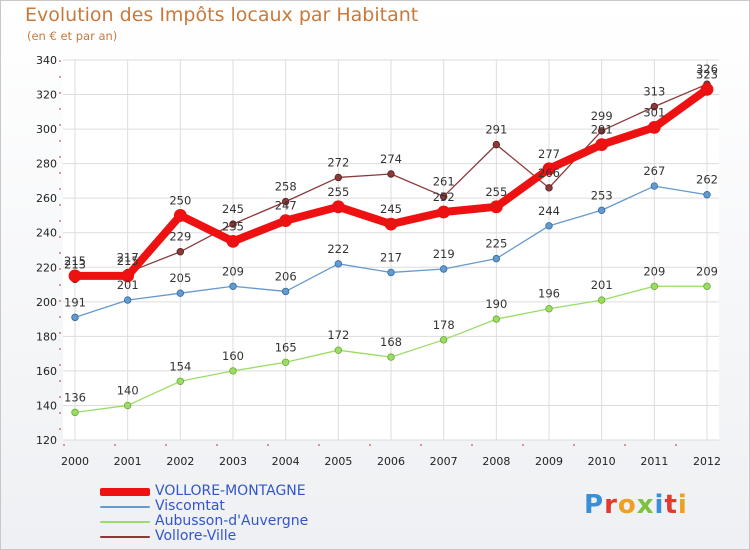  Describe the element at coordinates (549, 211) in the screenshot. I see `data-label: 244` at that location.